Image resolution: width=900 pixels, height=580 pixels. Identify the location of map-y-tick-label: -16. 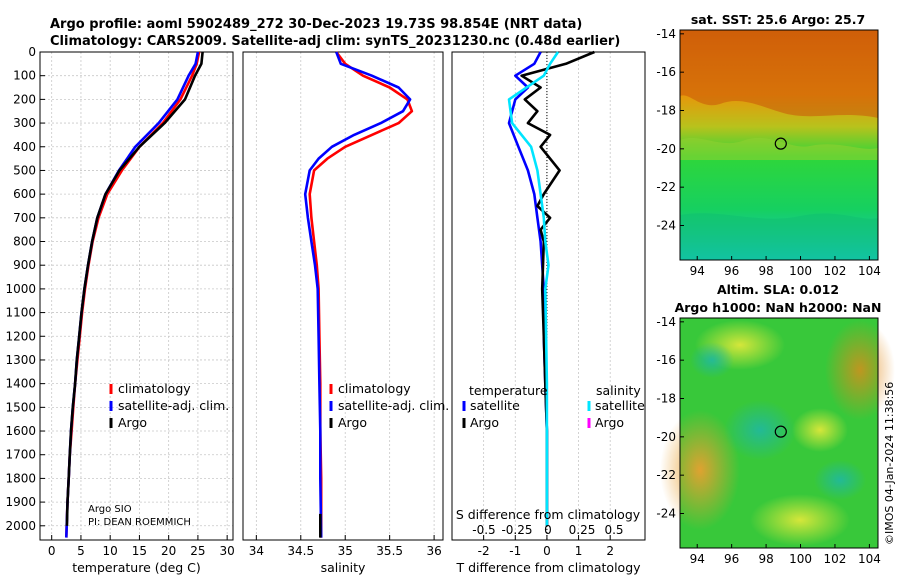
(666, 360).